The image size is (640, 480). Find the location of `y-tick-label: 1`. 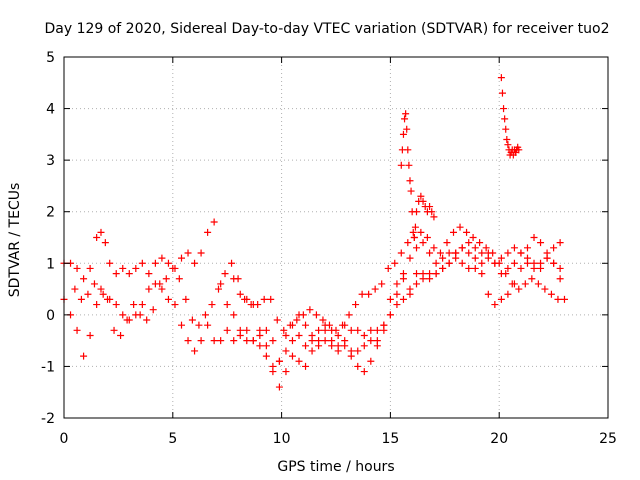

y-tick-label: 1 is located at coordinates (50, 264).